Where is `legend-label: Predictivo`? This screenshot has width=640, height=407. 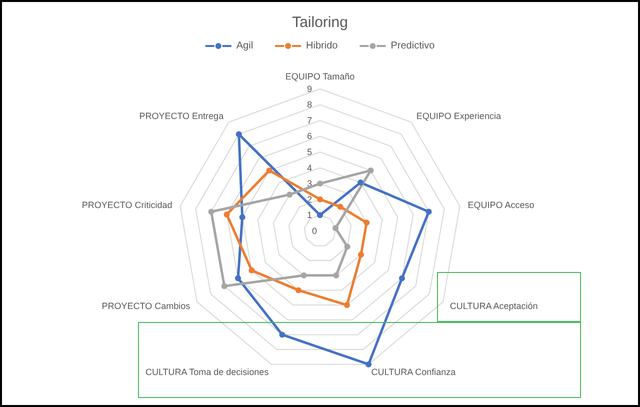
legend-label: Predictivo is located at coordinates (413, 46).